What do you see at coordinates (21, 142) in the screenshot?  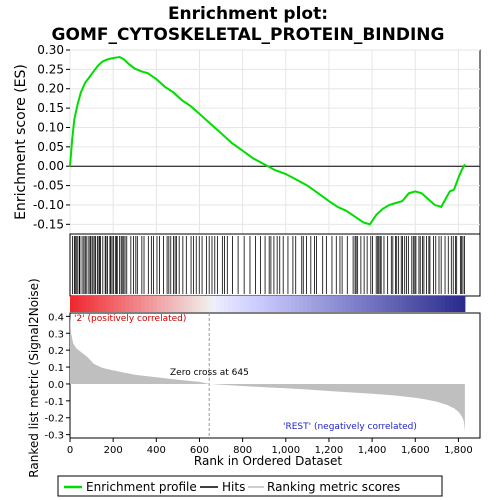 I see `es-axis-label: Enrichment score (ES)` at bounding box center [21, 142].